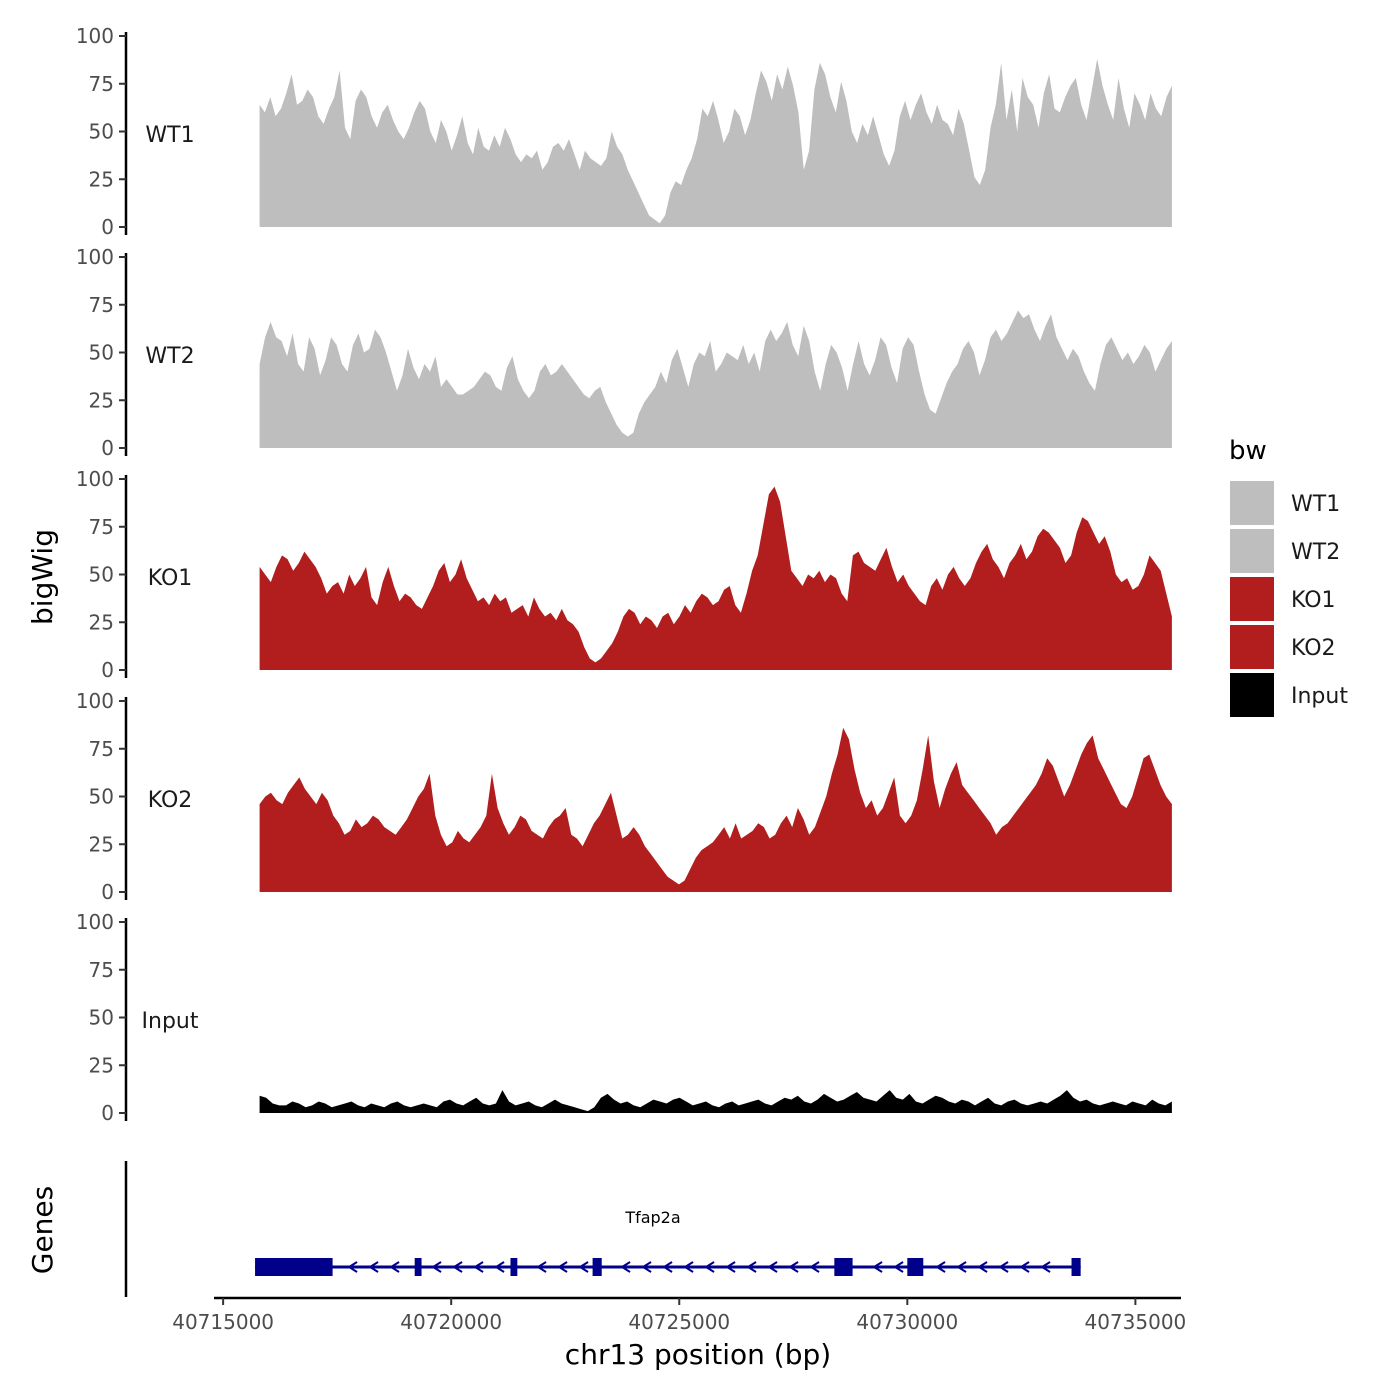 The width and height of the screenshot is (1400, 1400). I want to click on track-label-wt1: WT1, so click(169, 135).